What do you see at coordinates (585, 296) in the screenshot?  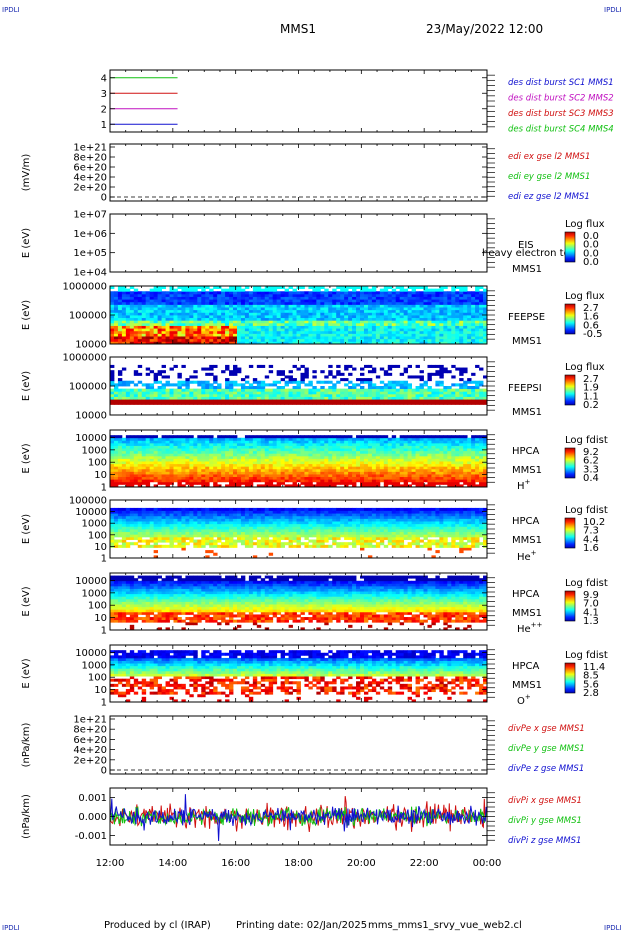 I see `feepse-colorbar-title: Log flux` at bounding box center [585, 296].